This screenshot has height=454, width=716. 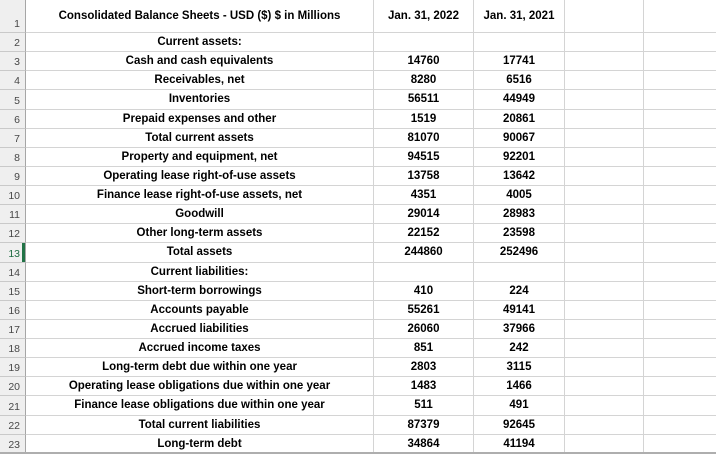 What do you see at coordinates (519, 81) in the screenshot?
I see `value-2021-cell: 6516` at bounding box center [519, 81].